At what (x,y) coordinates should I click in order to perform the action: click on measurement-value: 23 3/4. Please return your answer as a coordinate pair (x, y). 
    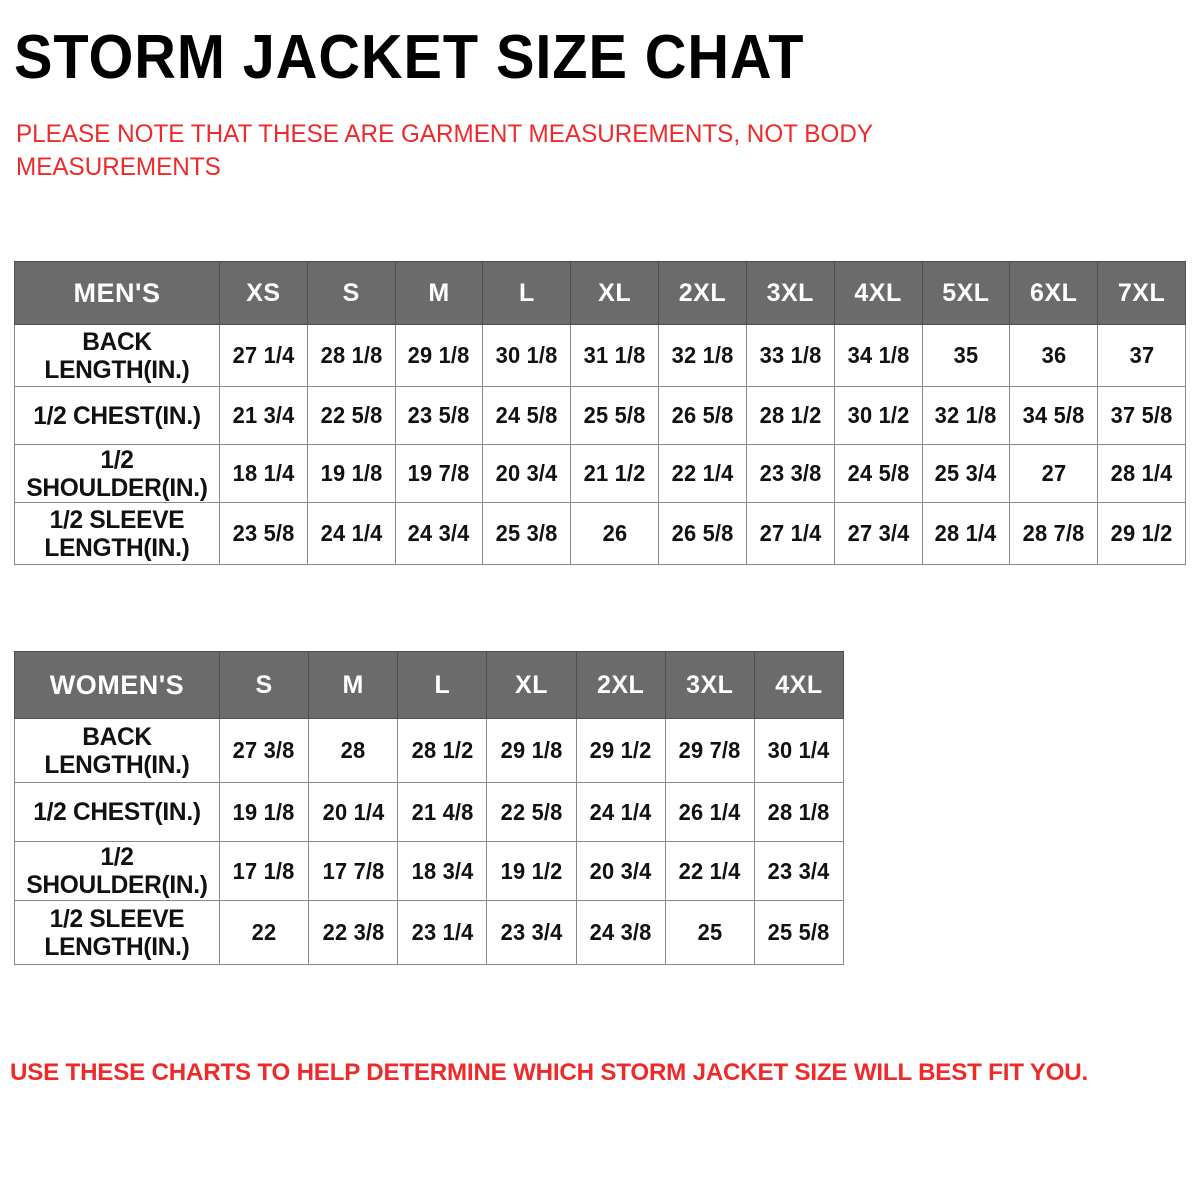
    Looking at the image, I should click on (531, 932).